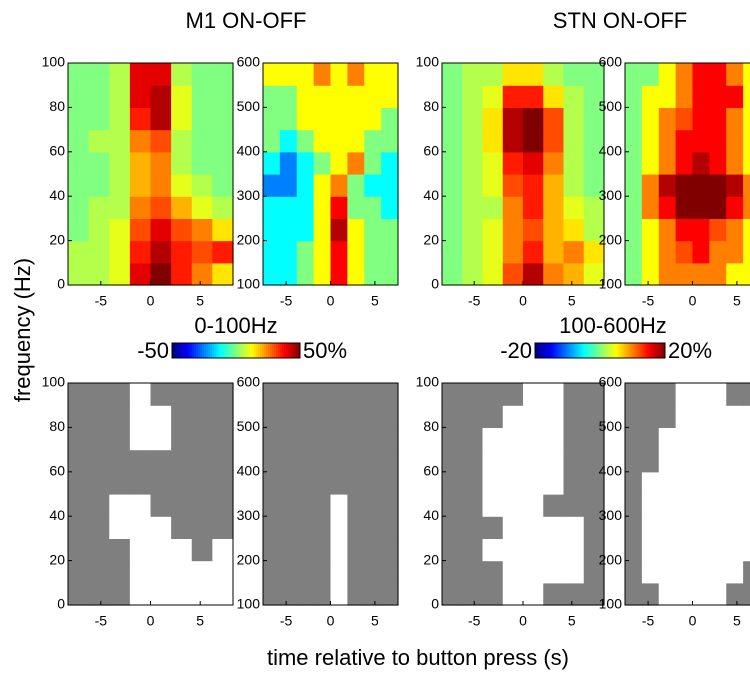 The image size is (750, 677). What do you see at coordinates (249, 106) in the screenshot?
I see `y-tick-label: 500` at bounding box center [249, 106].